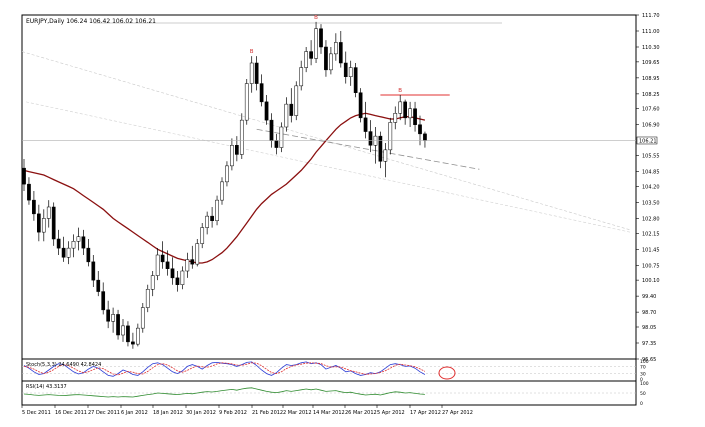 The width and height of the screenshot is (705, 427). I want to click on current-price: 106.21, so click(340, 140).